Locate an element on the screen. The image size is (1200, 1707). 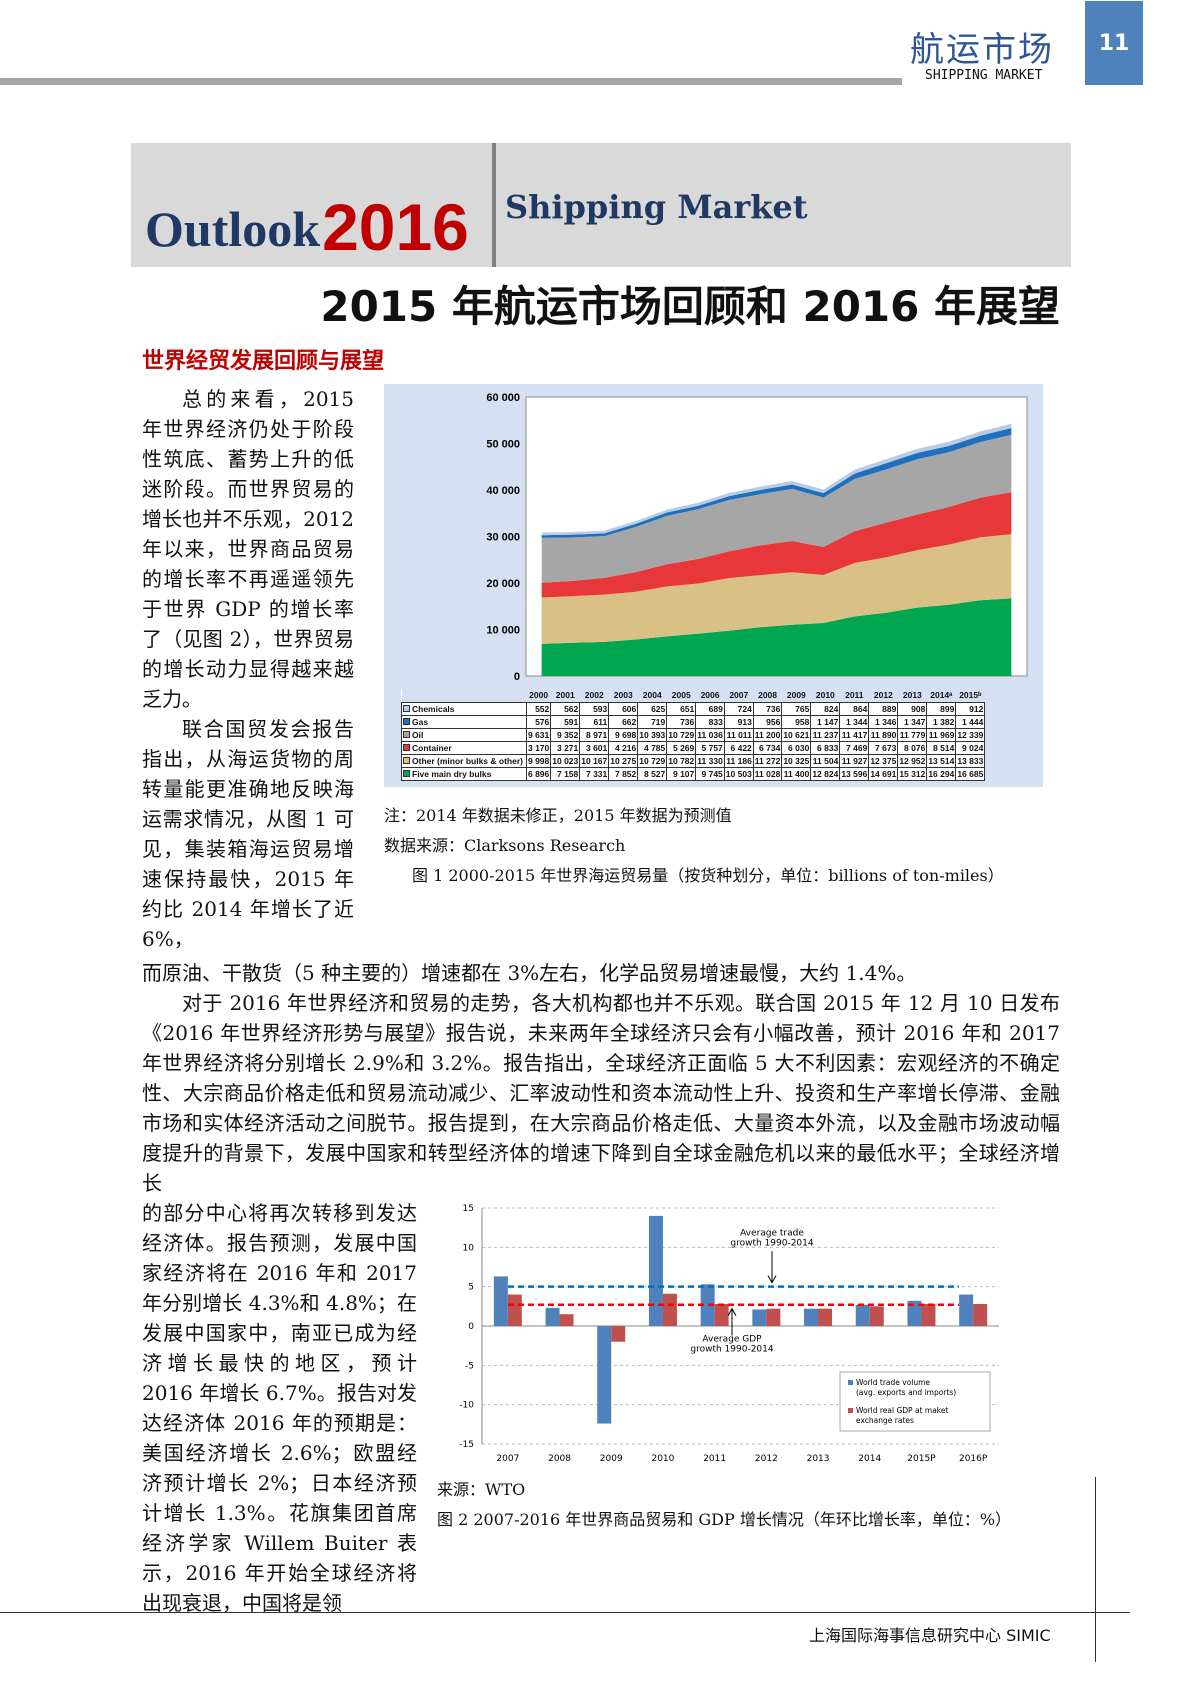
y-tick-label: 30 000 is located at coordinates (503, 538).